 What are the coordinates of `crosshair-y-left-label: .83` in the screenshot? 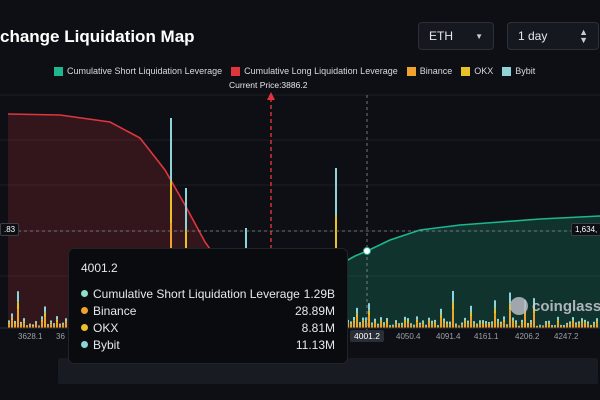 It's located at (10, 229).